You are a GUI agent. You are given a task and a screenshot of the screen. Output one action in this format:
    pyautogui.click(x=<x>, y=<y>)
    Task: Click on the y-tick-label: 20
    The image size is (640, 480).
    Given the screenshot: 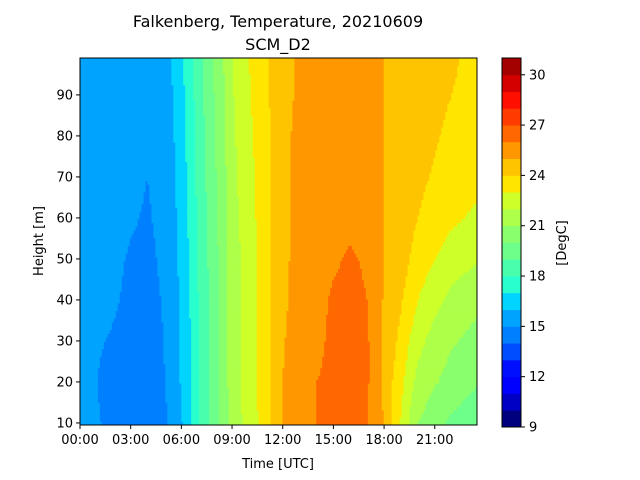 What is the action you would take?
    pyautogui.click(x=64, y=382)
    